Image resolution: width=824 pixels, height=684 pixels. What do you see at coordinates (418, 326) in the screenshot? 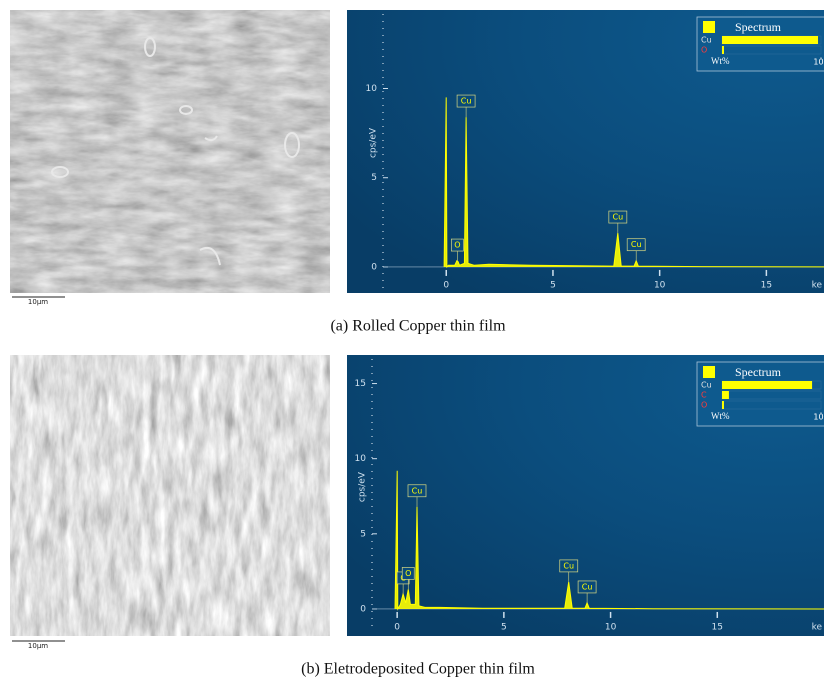
I see `caption: (a) Rolled Copper thin film` at bounding box center [418, 326].